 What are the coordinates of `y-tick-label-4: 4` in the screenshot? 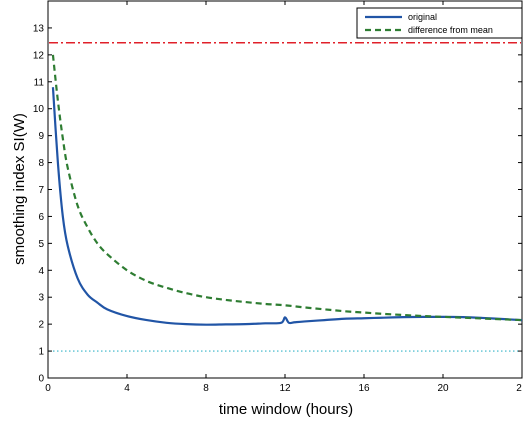 It's located at (41, 271).